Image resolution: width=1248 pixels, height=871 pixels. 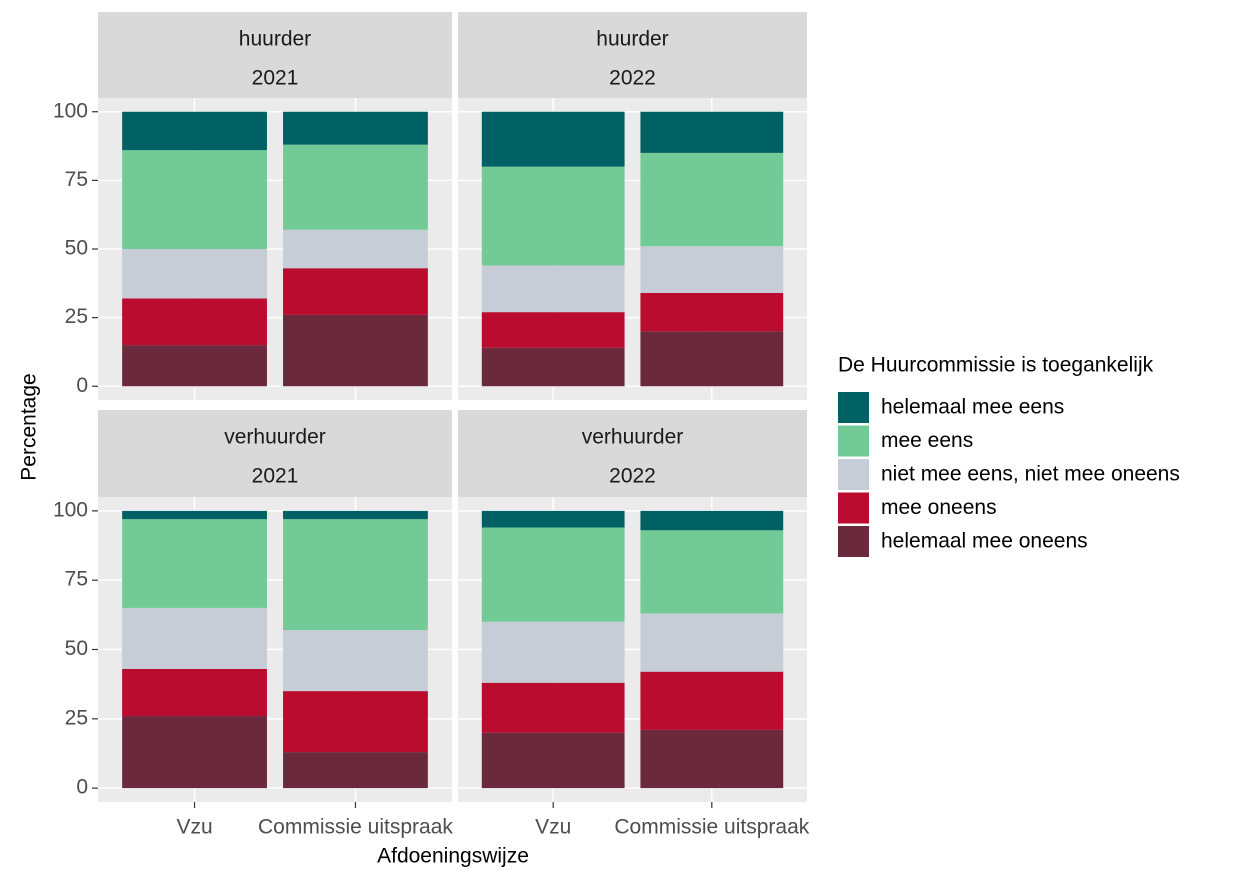 What do you see at coordinates (996, 365) in the screenshot?
I see `legend-title: De Huurcommissie is toegankelijk` at bounding box center [996, 365].